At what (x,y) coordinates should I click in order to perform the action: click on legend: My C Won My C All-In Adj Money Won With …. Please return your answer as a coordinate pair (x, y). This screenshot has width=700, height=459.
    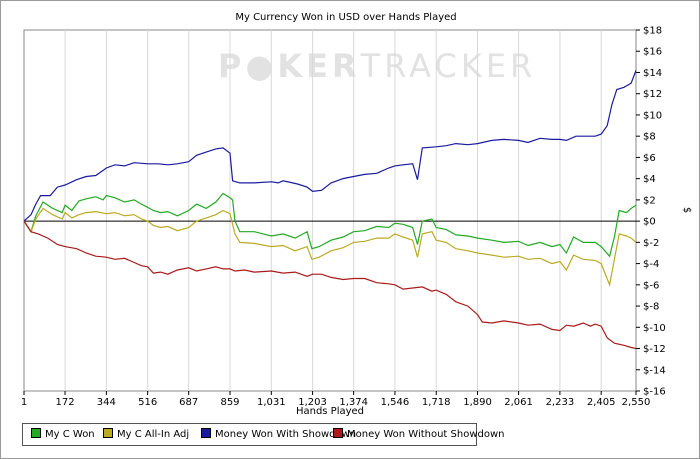
    Looking at the image, I should click on (263, 434).